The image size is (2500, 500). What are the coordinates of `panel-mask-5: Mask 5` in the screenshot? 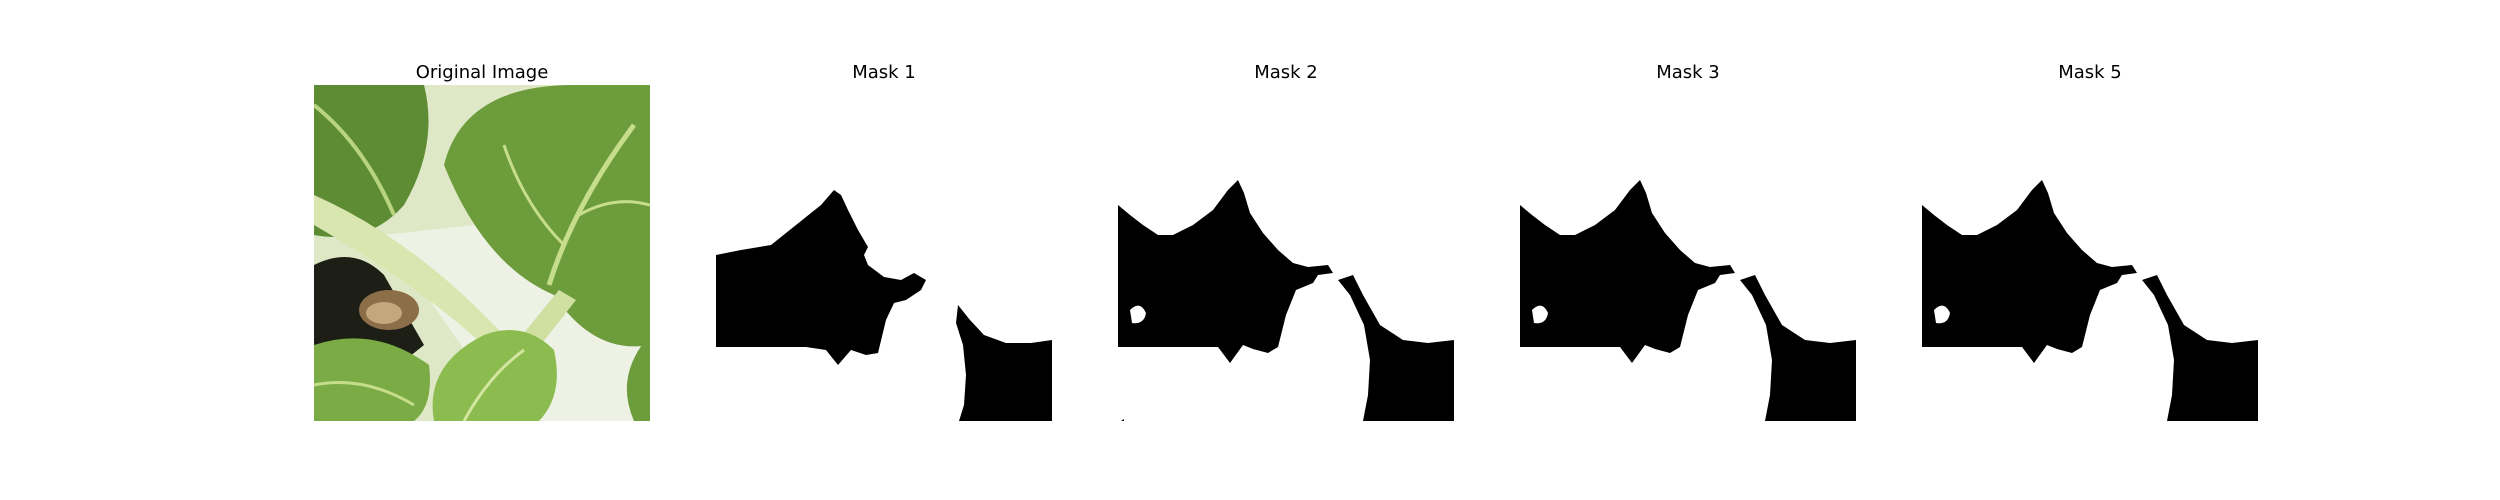 It's located at (2090, 250).